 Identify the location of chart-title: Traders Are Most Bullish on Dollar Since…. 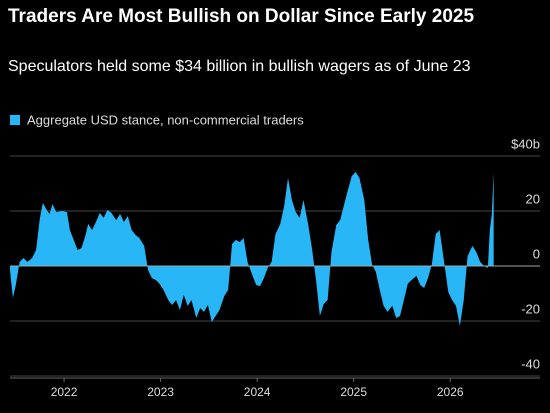
(241, 16).